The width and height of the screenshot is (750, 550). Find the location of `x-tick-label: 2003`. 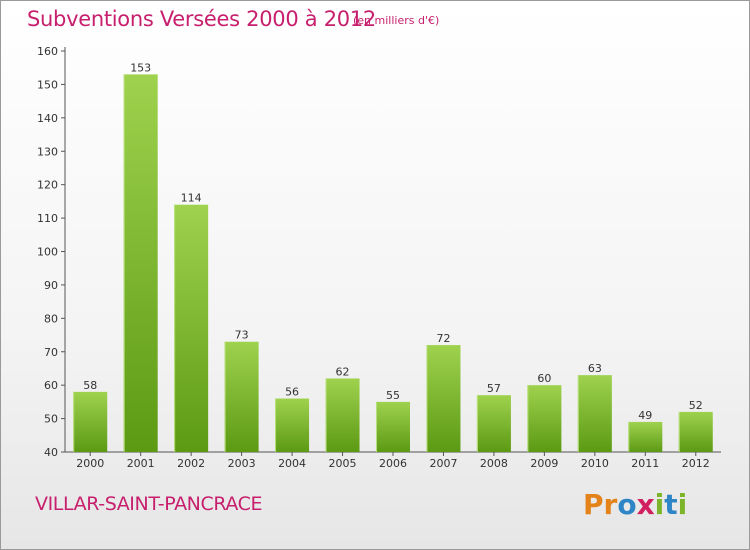

x-tick-label: 2003 is located at coordinates (242, 463).